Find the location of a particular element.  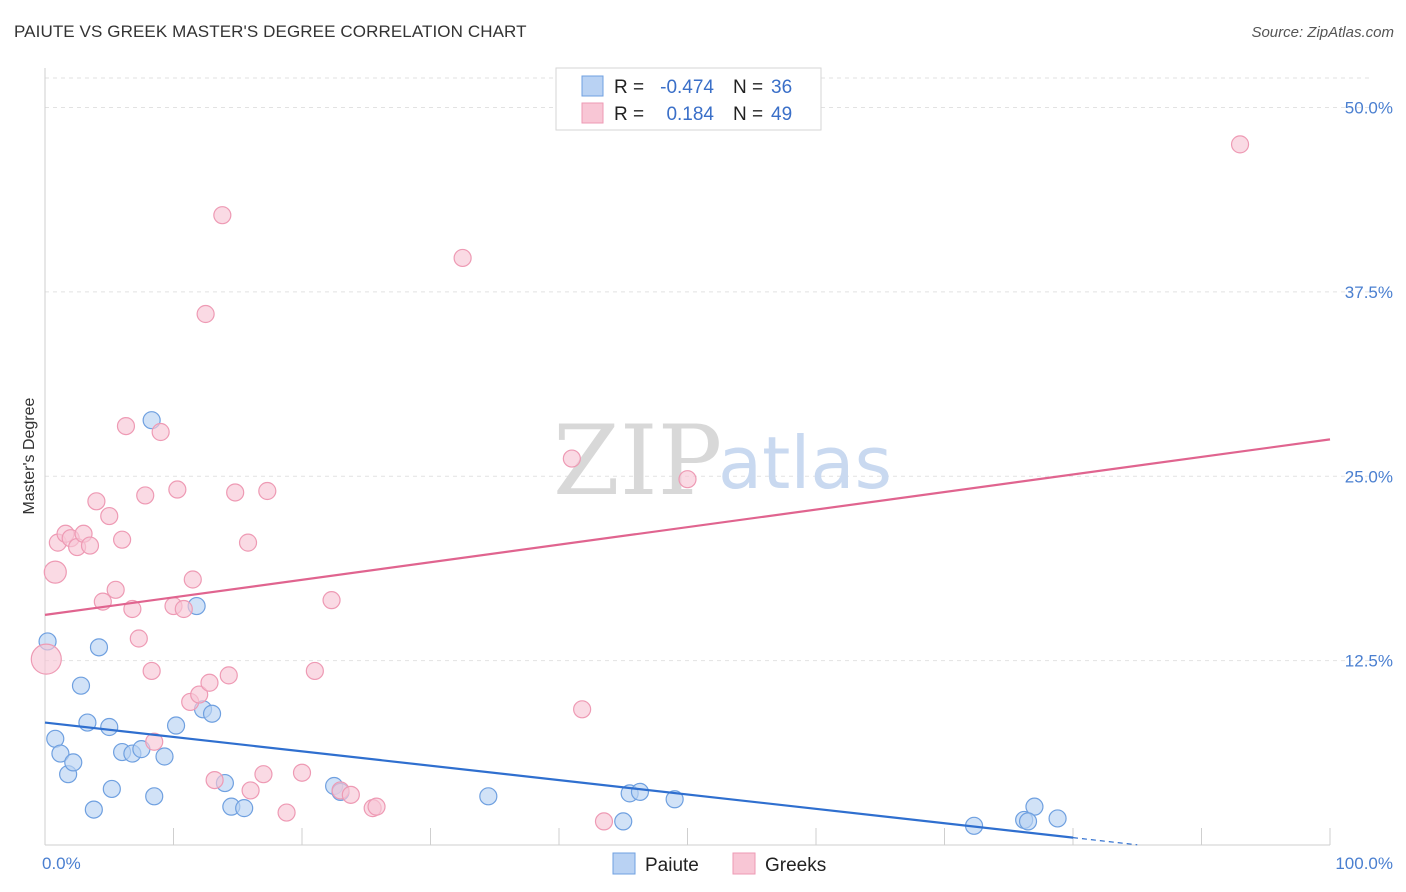

legend-n-label-greeks: N = is located at coordinates (748, 114).